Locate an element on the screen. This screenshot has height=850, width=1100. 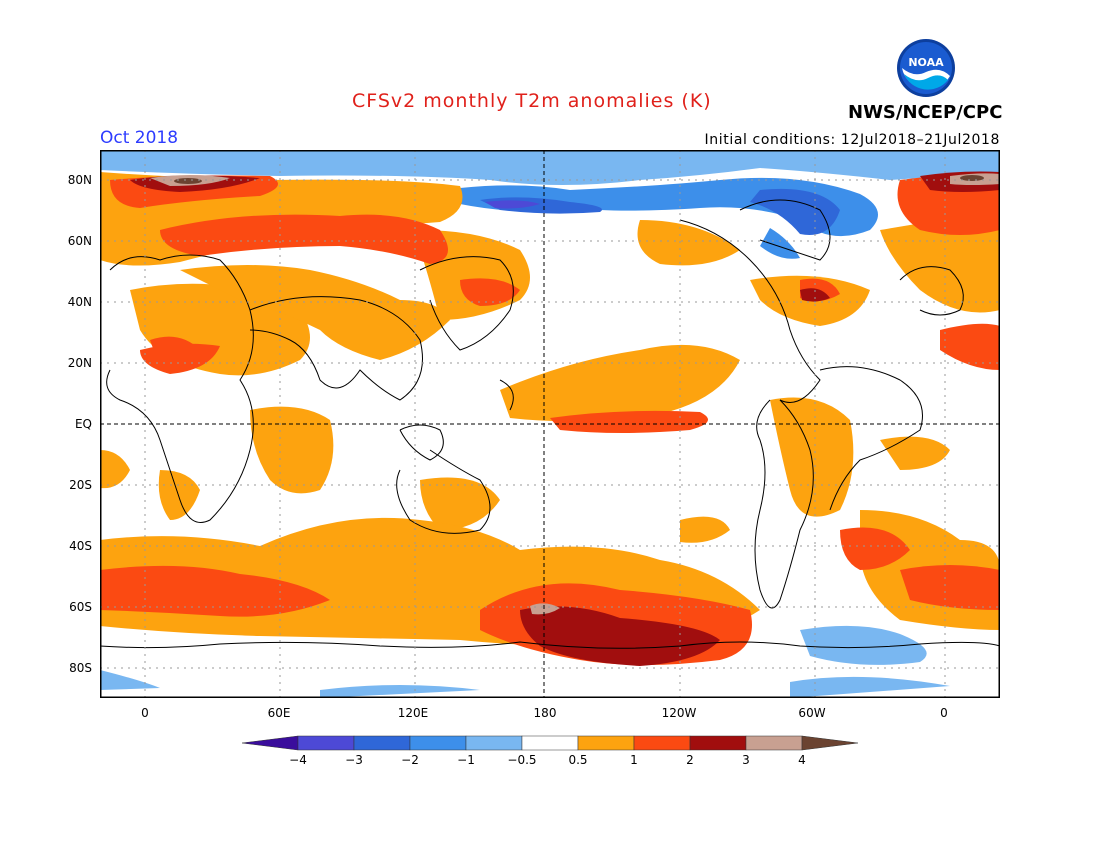
colorbar: −4 −3 −2 −1 −0.5 0.5 1 2 3 4 is located at coordinates (550, 751).